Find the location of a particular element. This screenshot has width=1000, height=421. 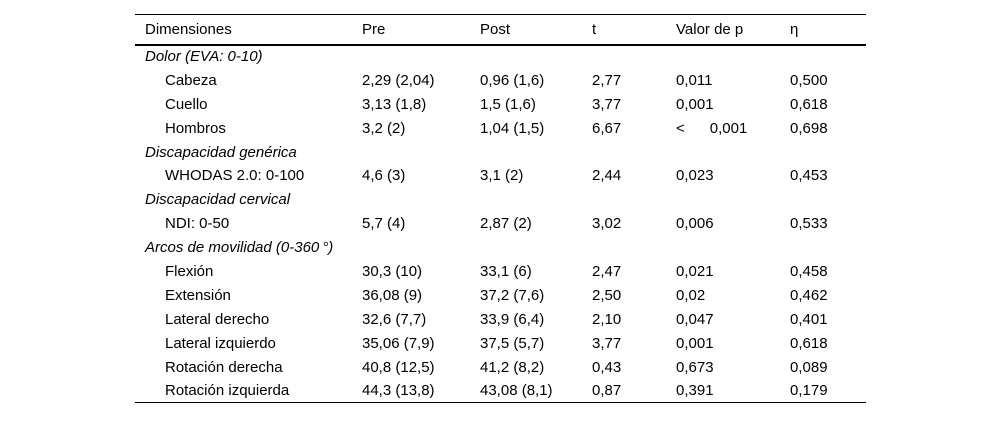

row-label: Rotación izquierda is located at coordinates (227, 391).